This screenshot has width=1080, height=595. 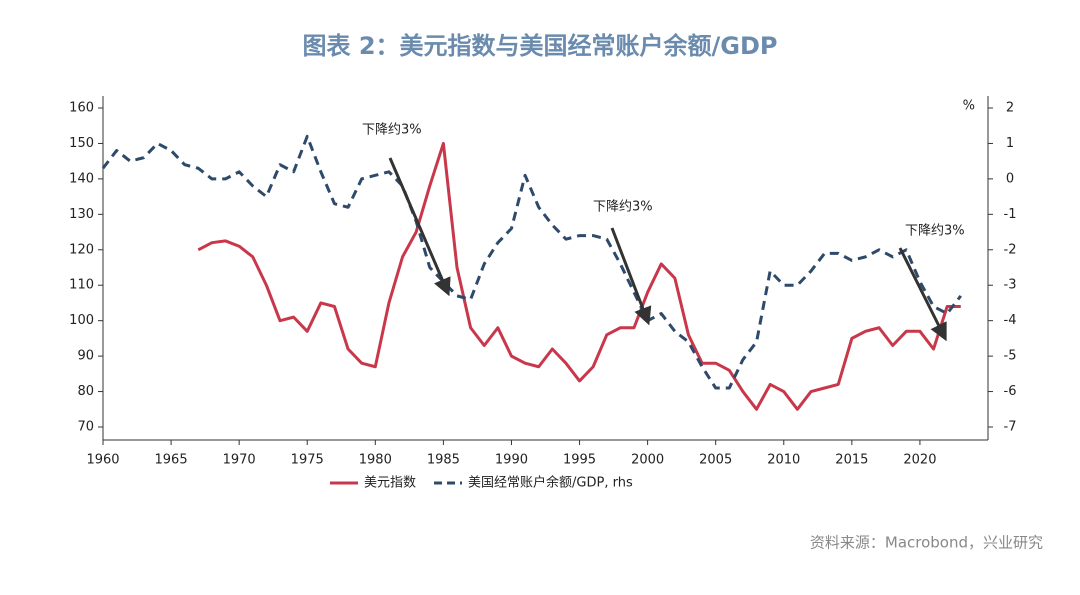 What do you see at coordinates (926, 543) in the screenshot?
I see `source: 资料来源：Macrobond，兴业研究` at bounding box center [926, 543].